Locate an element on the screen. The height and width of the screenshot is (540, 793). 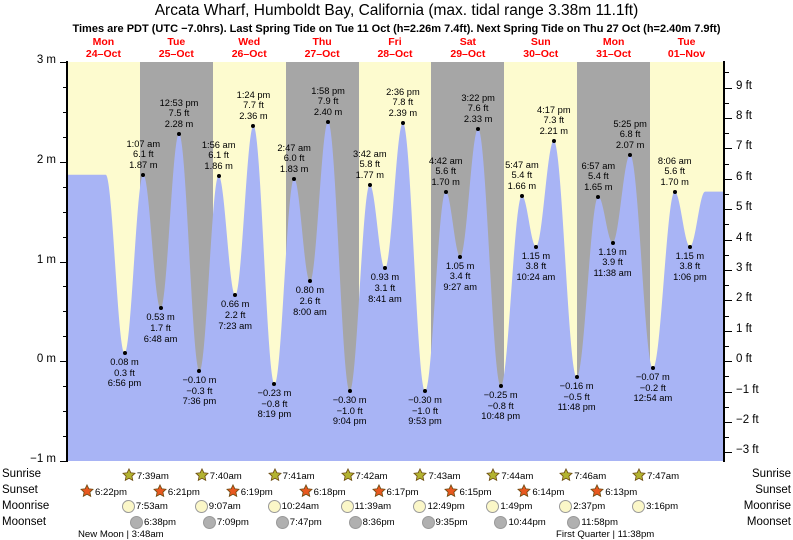
tide-label-line-0: 3:22 pm is located at coordinates (478, 97).